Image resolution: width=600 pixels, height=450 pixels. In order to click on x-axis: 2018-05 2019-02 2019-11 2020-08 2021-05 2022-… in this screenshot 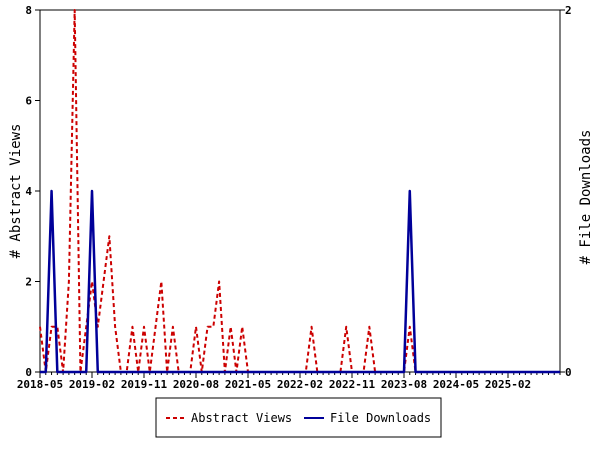, I will do `click(289, 381)`.